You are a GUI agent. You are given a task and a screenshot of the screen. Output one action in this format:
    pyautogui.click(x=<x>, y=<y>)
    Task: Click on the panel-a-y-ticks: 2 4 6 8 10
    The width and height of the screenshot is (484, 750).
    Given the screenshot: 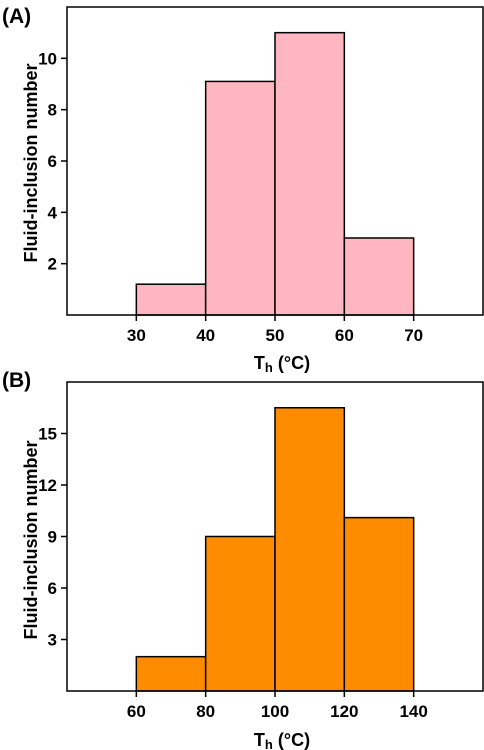 What is the action you would take?
    pyautogui.click(x=52, y=161)
    